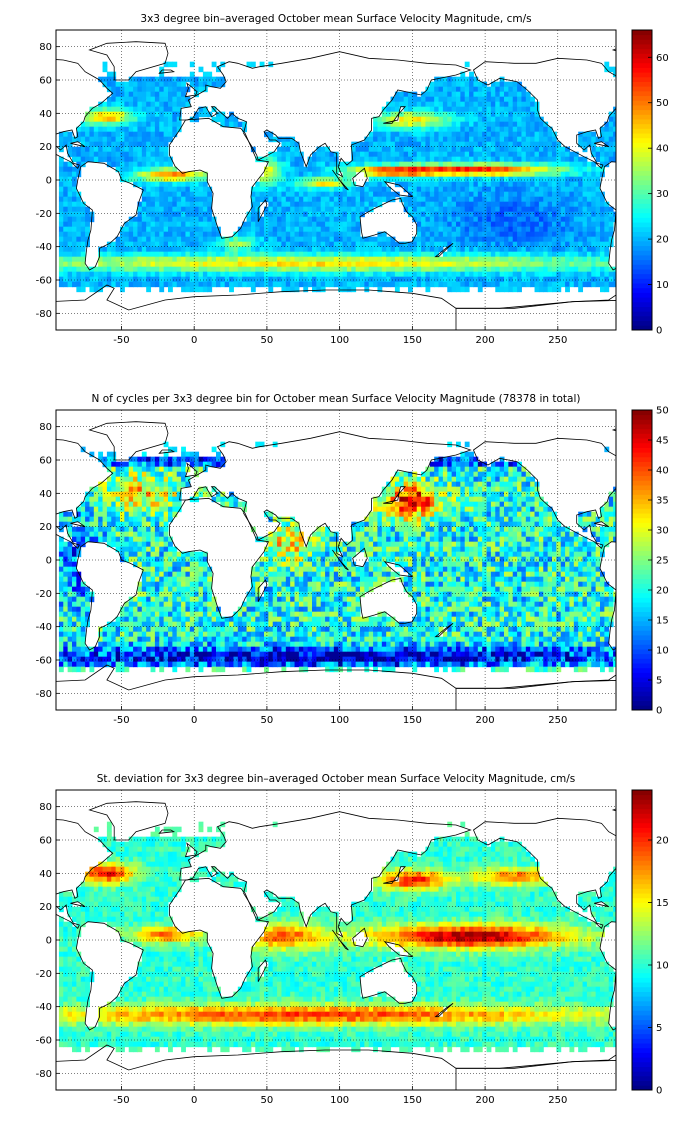 Image resolution: width=696 pixels, height=1144 pixels. I want to click on colorbar-step, so click(642, 65).